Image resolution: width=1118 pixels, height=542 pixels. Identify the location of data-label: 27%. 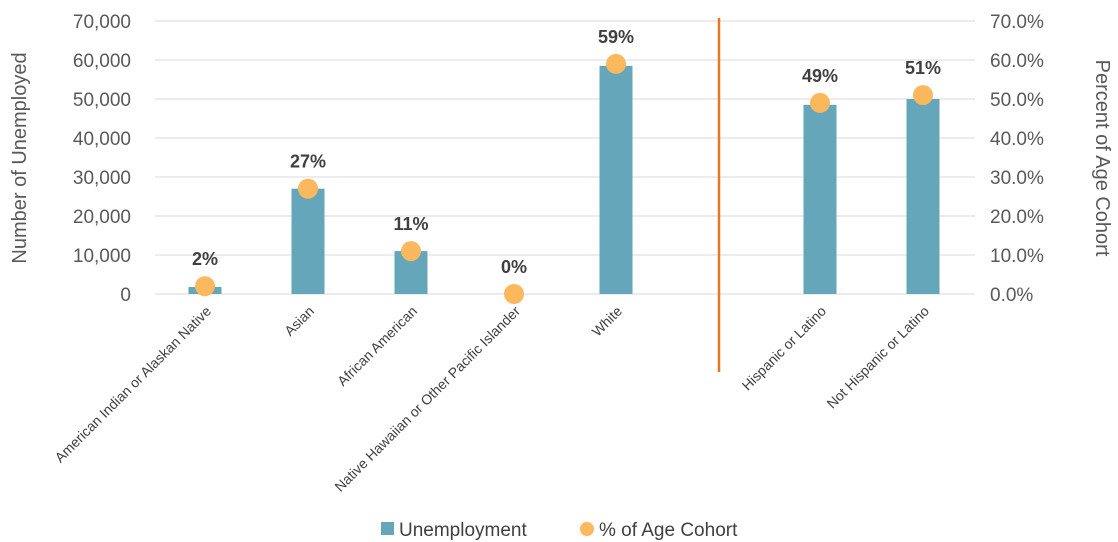
(308, 162).